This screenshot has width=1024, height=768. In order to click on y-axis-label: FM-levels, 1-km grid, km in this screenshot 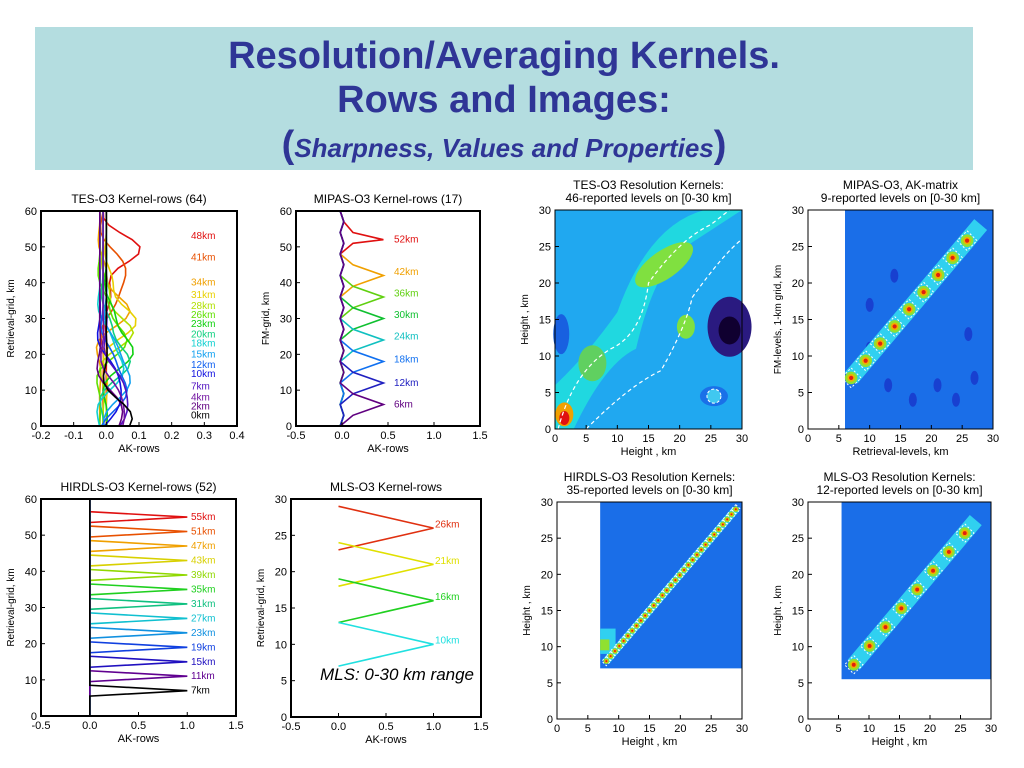, I will do `click(778, 319)`.